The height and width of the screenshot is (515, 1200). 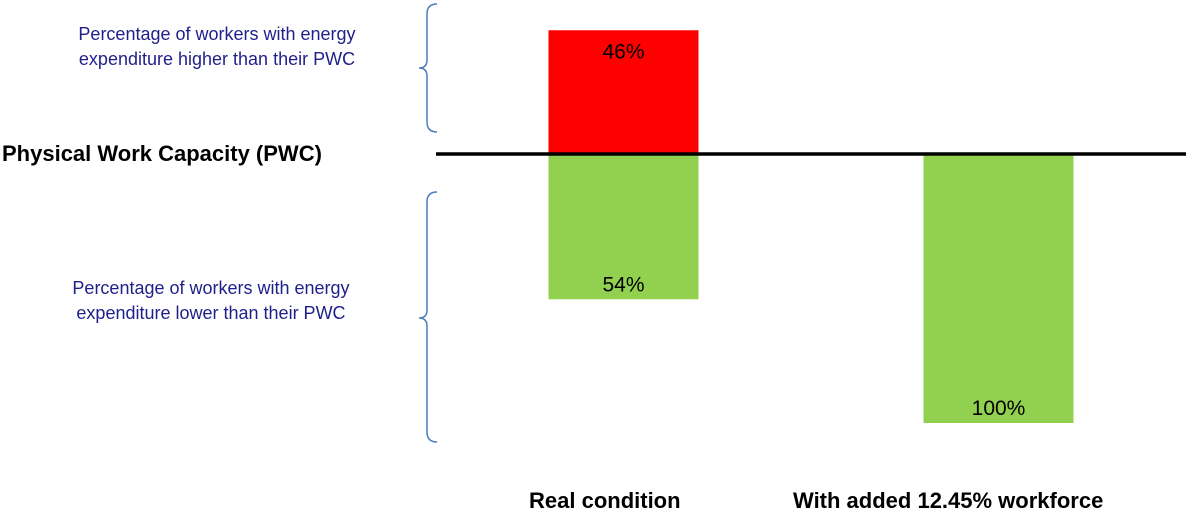 What do you see at coordinates (605, 500) in the screenshot?
I see `category-label-real-condition: Real condition` at bounding box center [605, 500].